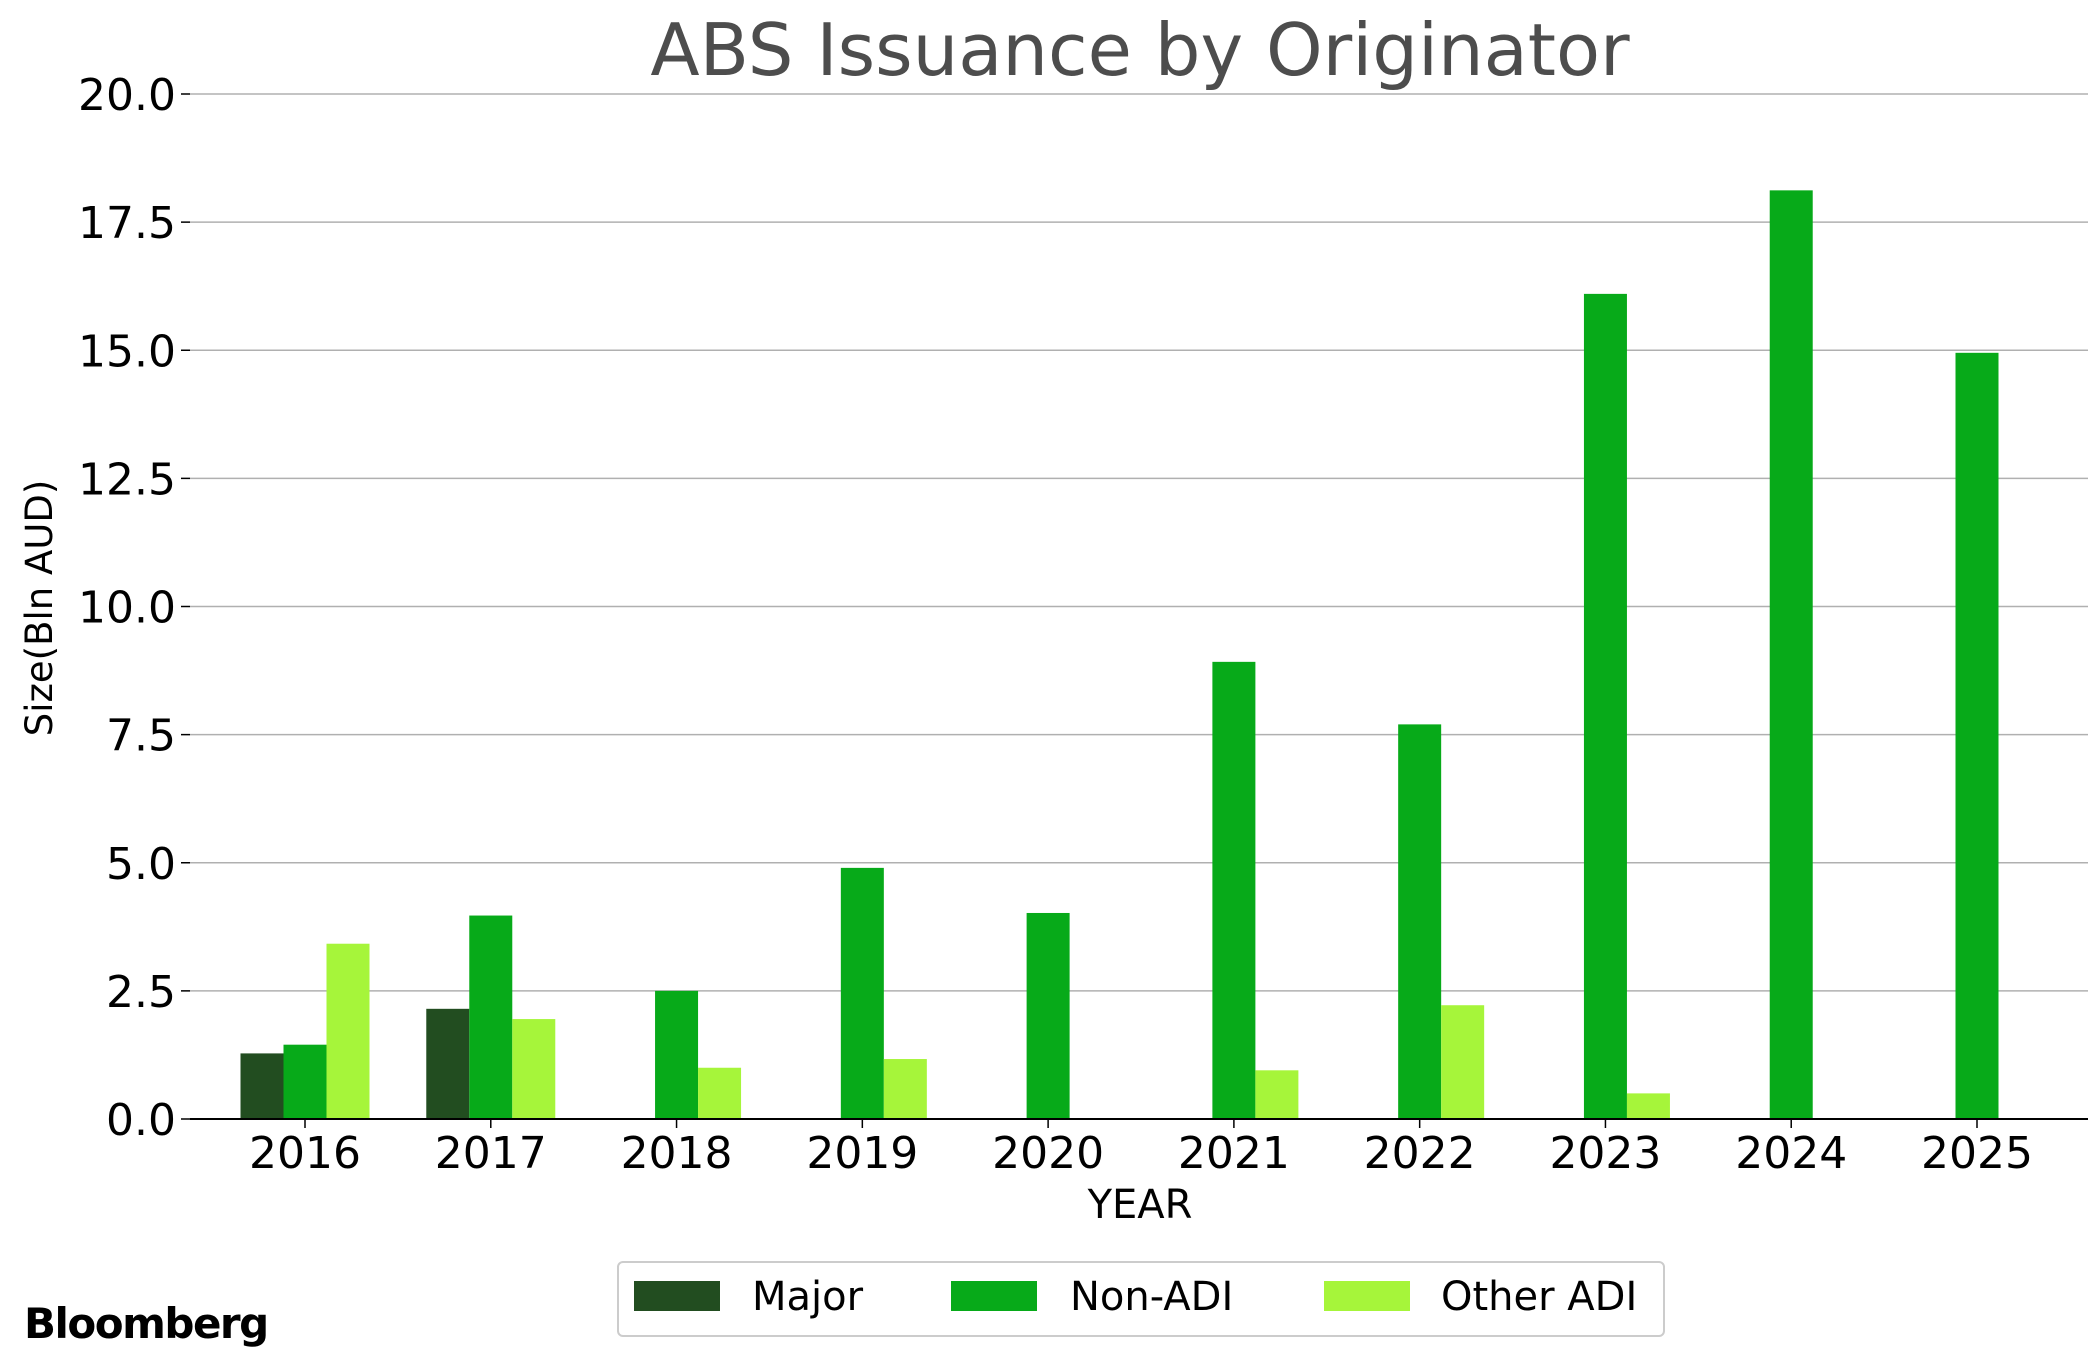  What do you see at coordinates (862, 1153) in the screenshot?
I see `x-tick-label: 2019` at bounding box center [862, 1153].